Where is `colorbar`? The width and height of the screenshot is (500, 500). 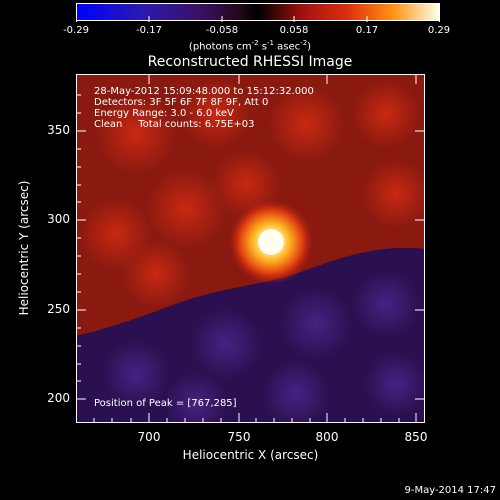
colorbar is located at coordinates (258, 12).